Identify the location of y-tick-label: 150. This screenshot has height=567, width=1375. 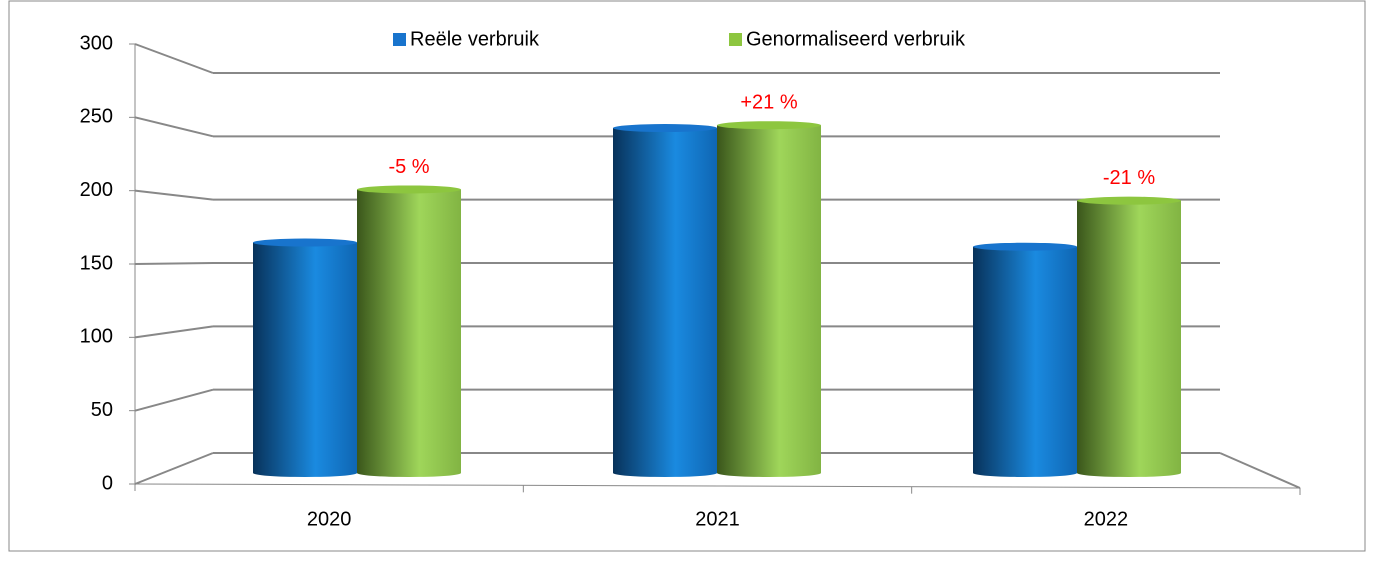
(96, 263).